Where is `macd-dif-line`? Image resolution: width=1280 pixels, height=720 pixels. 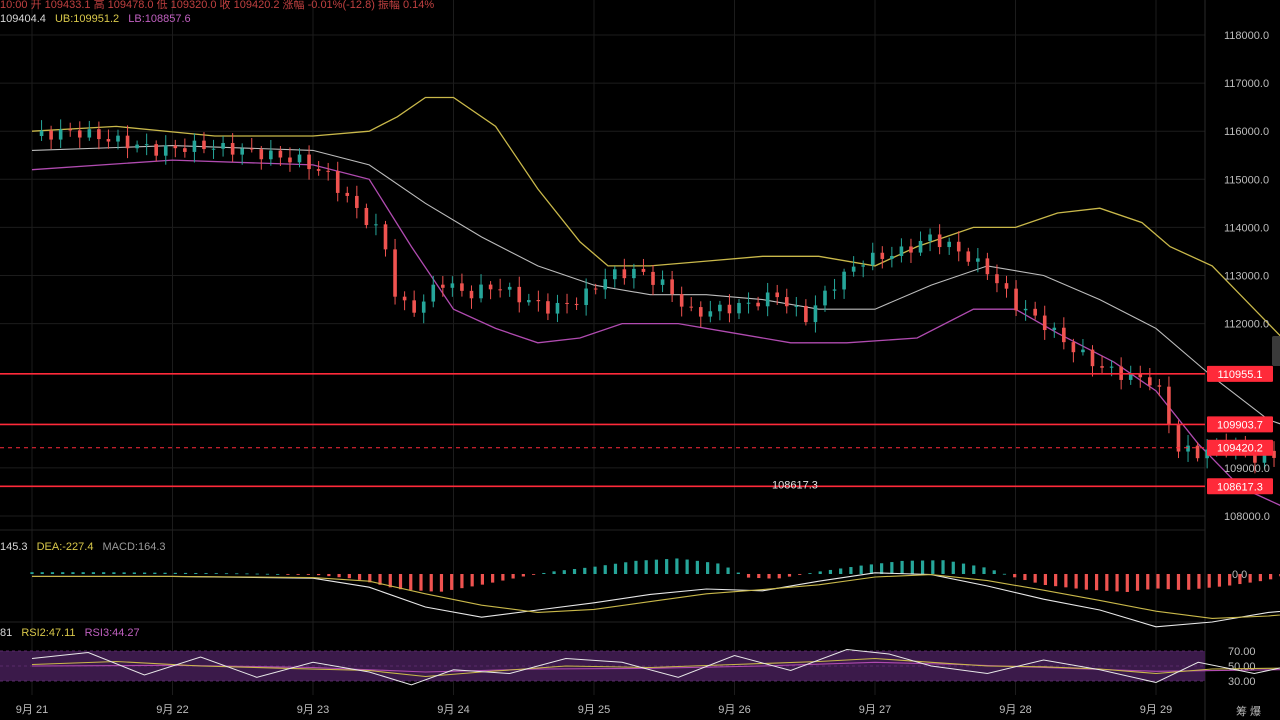 macd-dif-line is located at coordinates (656, 600).